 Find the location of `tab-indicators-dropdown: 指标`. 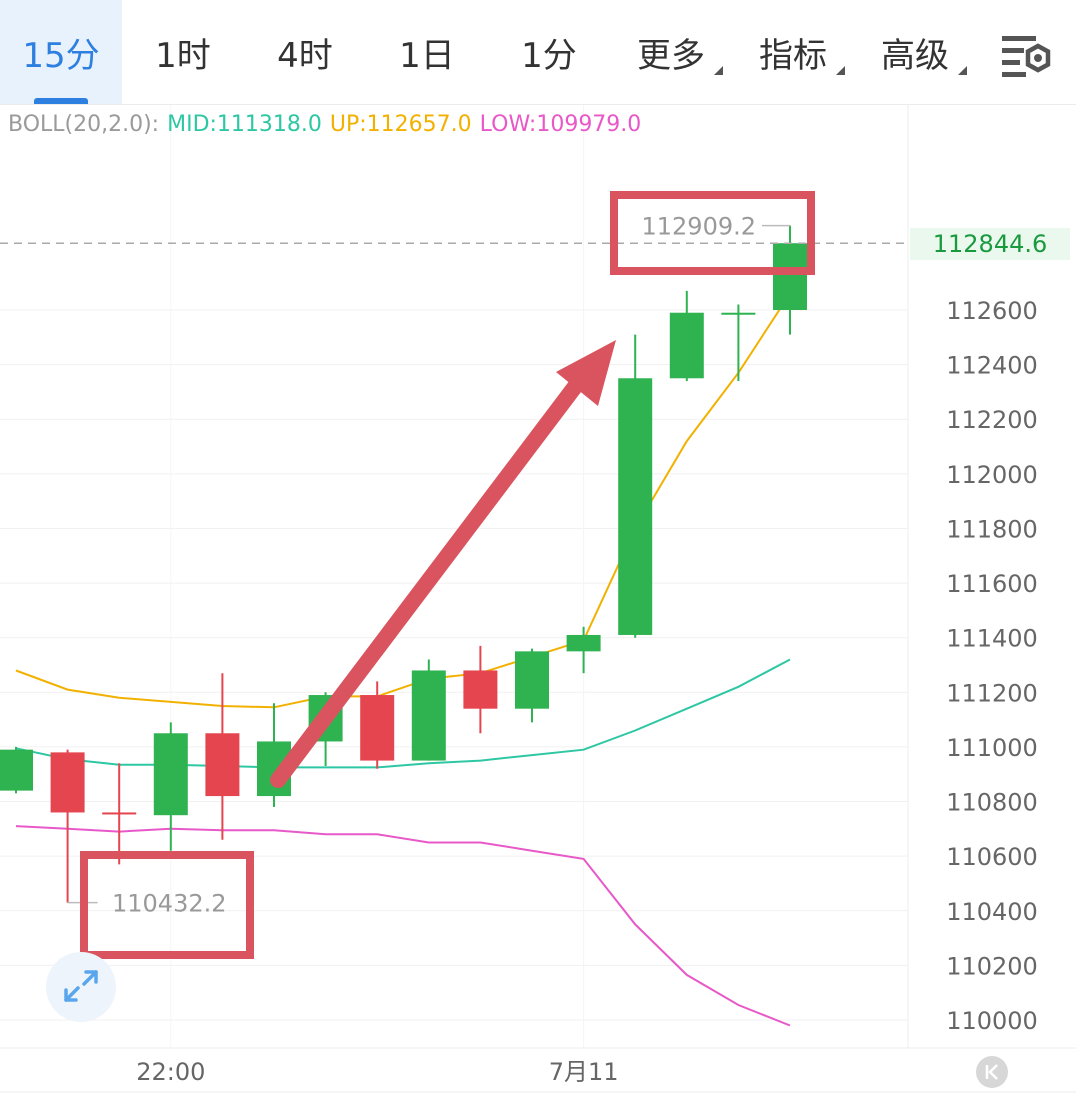

tab-indicators-dropdown: 指标 is located at coordinates (793, 52).